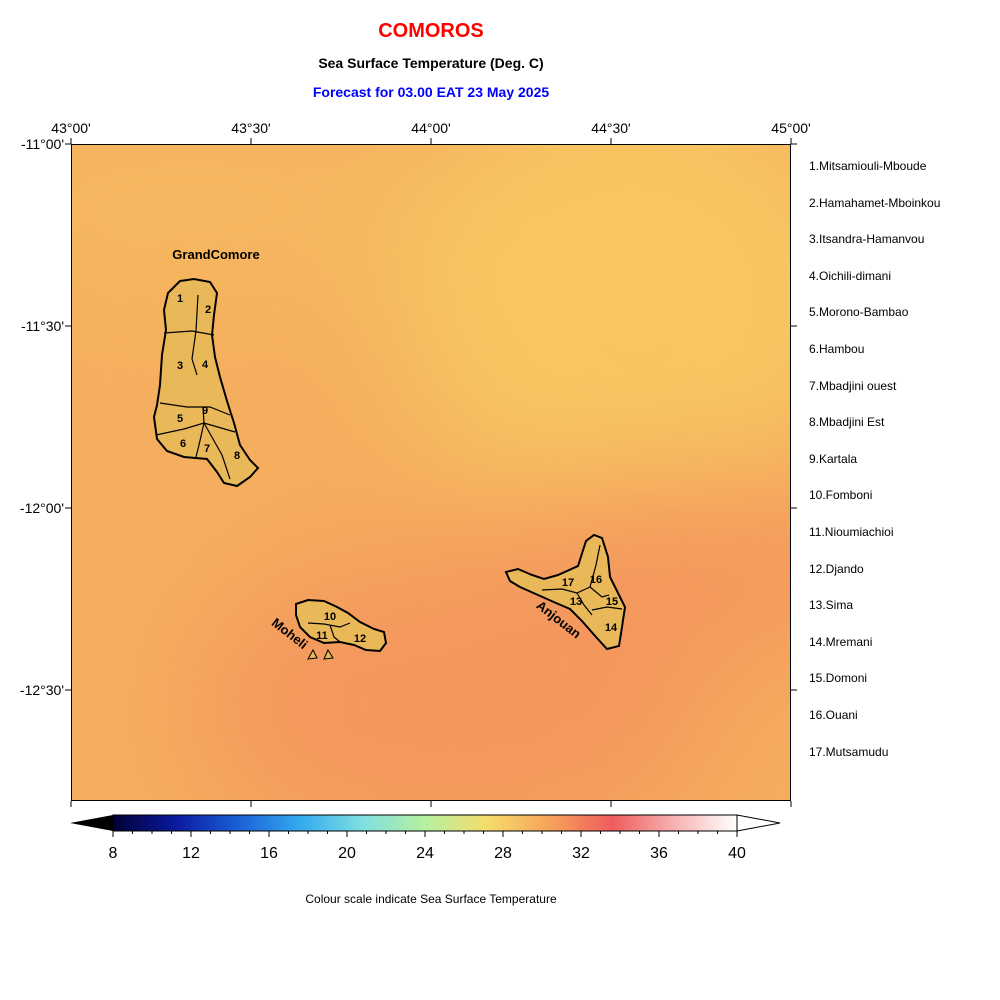 Image resolution: width=1000 pixels, height=1000 pixels. I want to click on lon-tick-label: 45°00', so click(791, 128).